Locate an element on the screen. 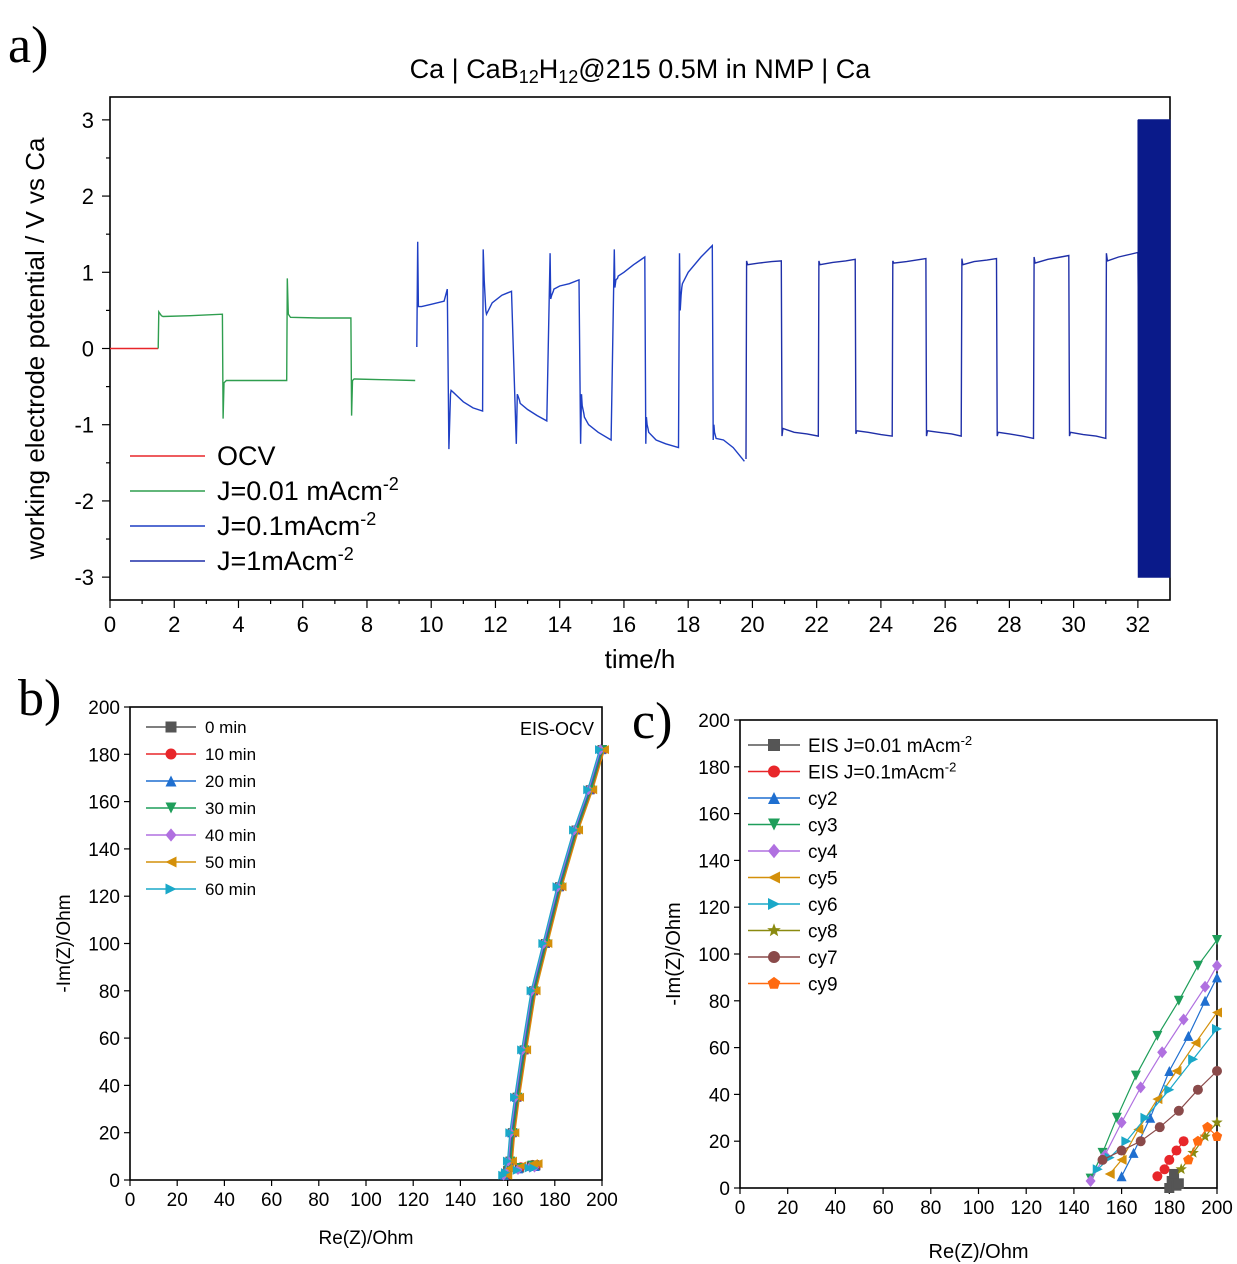 The height and width of the screenshot is (1264, 1237). chart-a-ytick-label: 1 is located at coordinates (88, 272).